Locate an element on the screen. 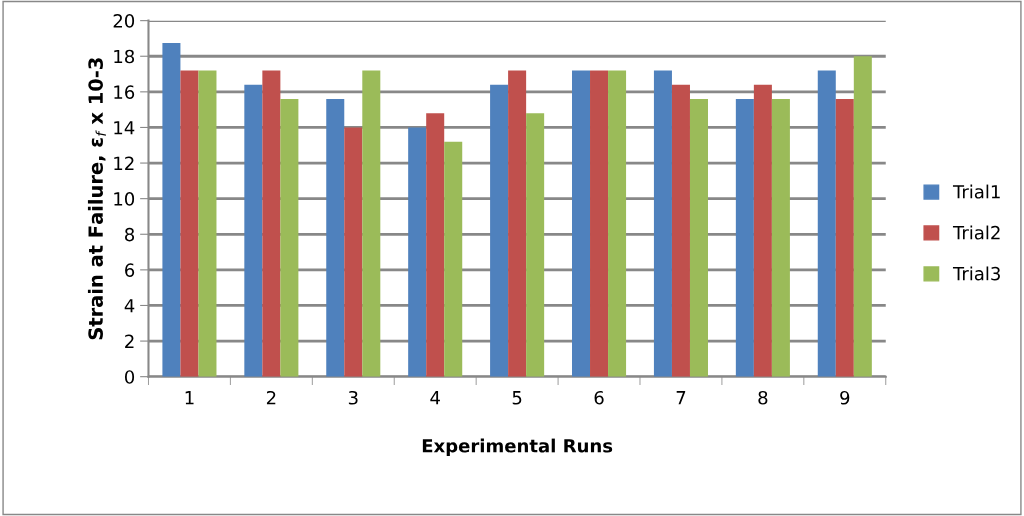 The height and width of the screenshot is (516, 1024). y-tick-label: 14 is located at coordinates (124, 128).